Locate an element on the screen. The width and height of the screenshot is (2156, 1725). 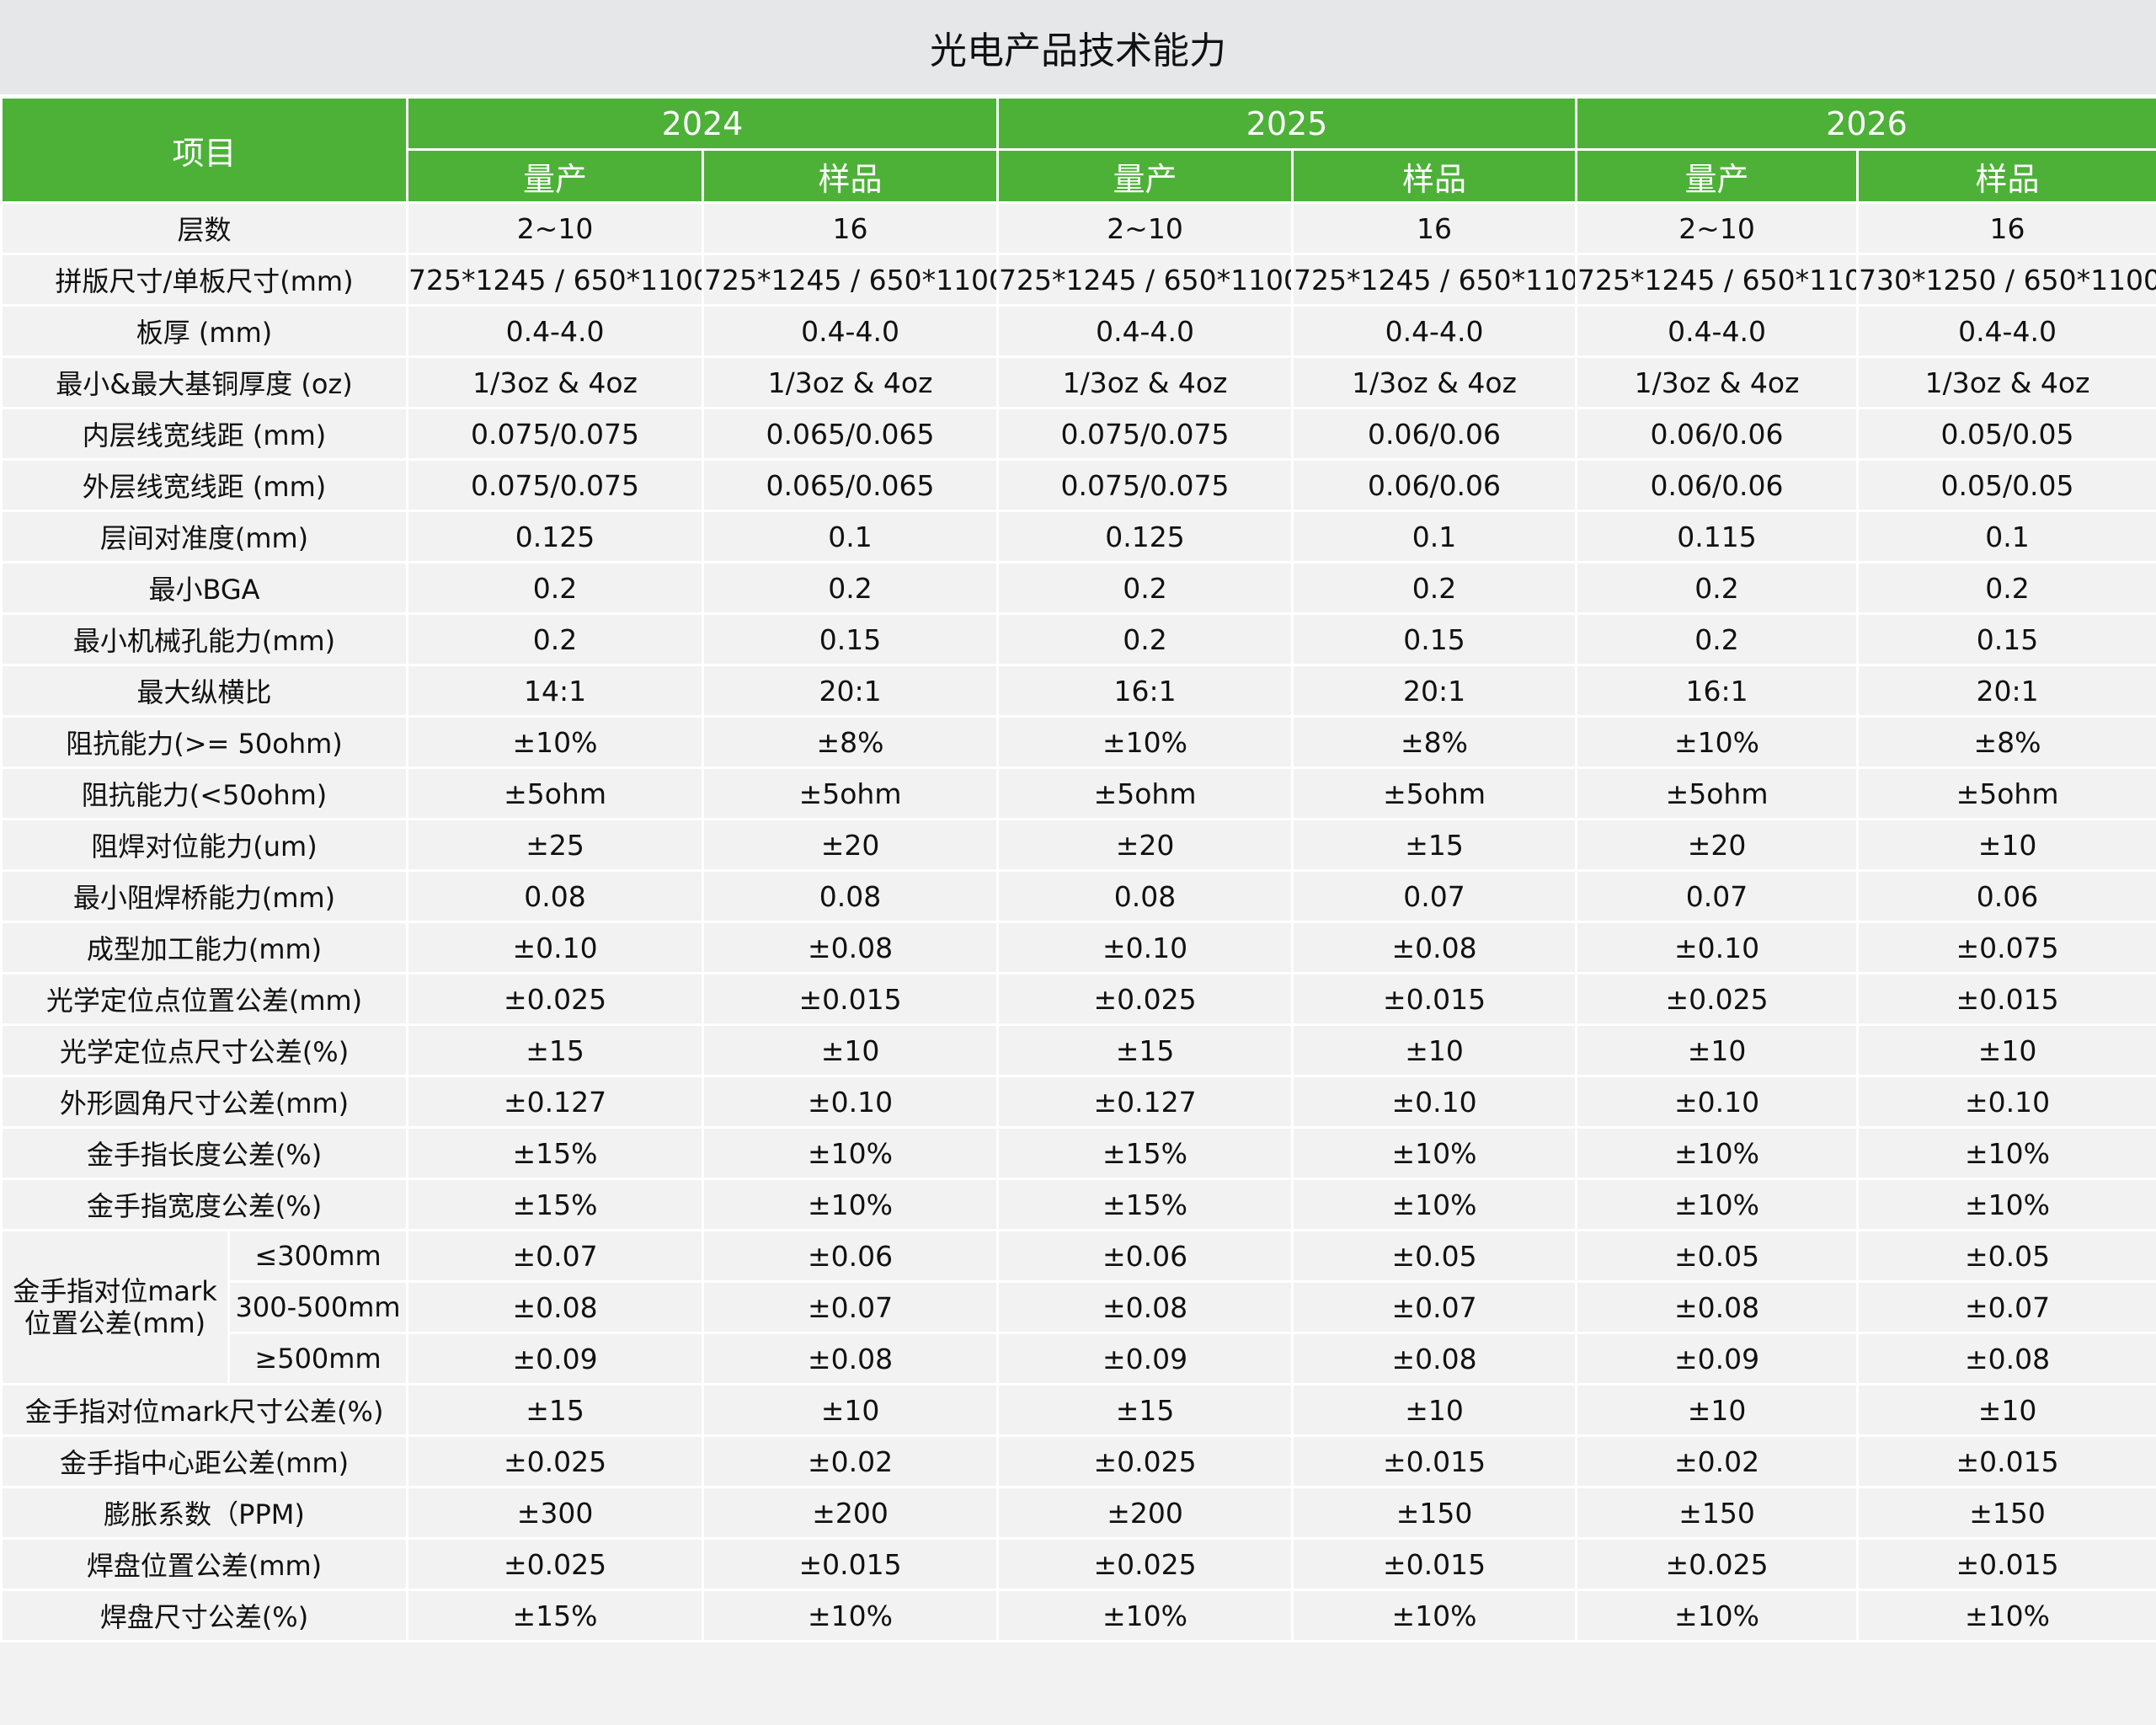
table-row: 层数 2~10 16 2~10 16 2~10 16 is located at coordinates (1078, 228).